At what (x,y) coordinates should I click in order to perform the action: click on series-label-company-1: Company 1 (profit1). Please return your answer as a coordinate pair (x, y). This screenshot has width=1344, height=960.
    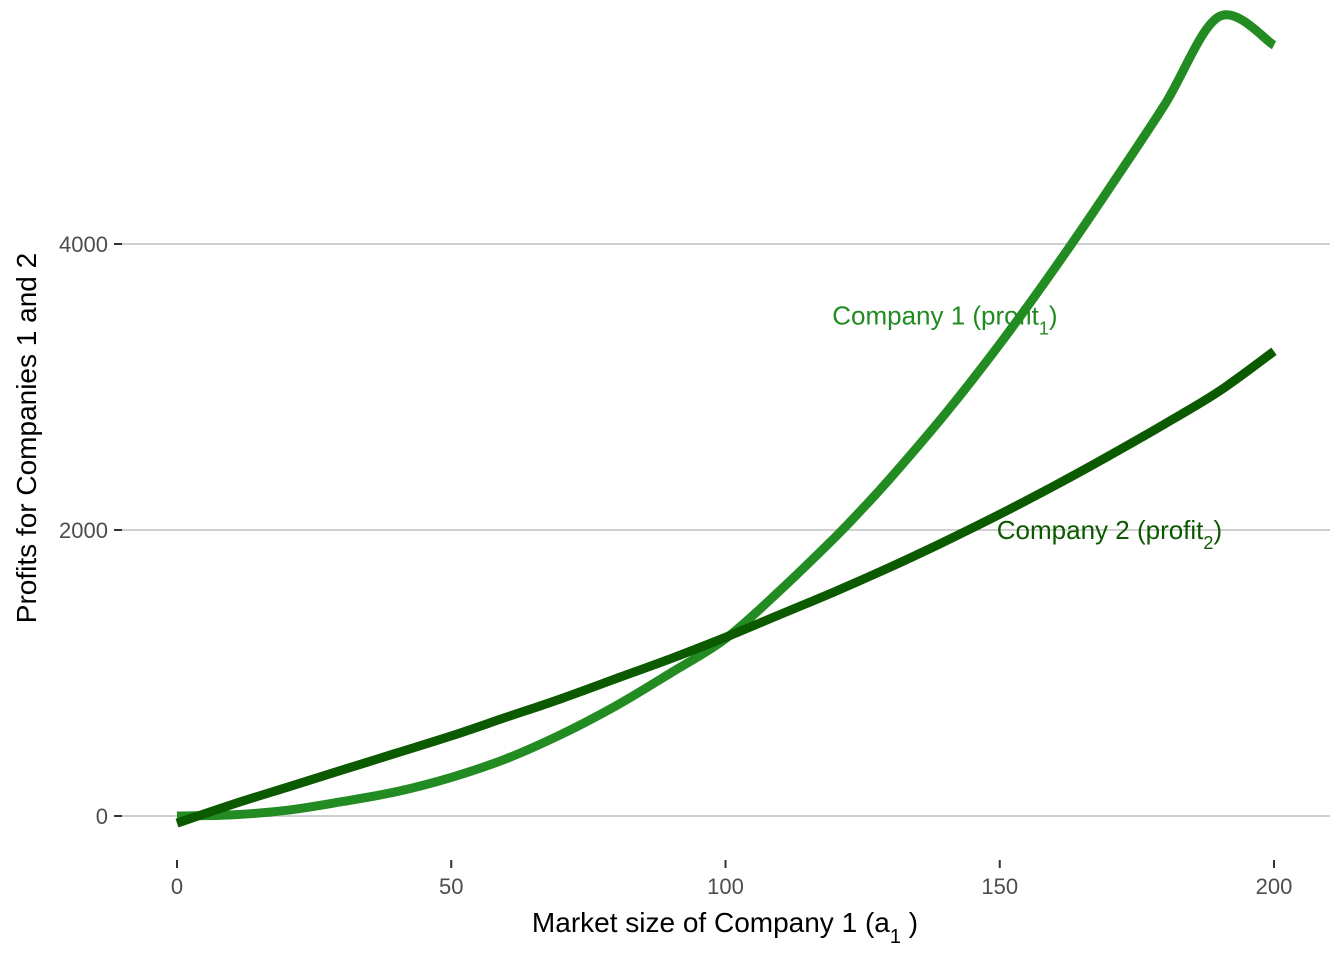
    Looking at the image, I should click on (944, 320).